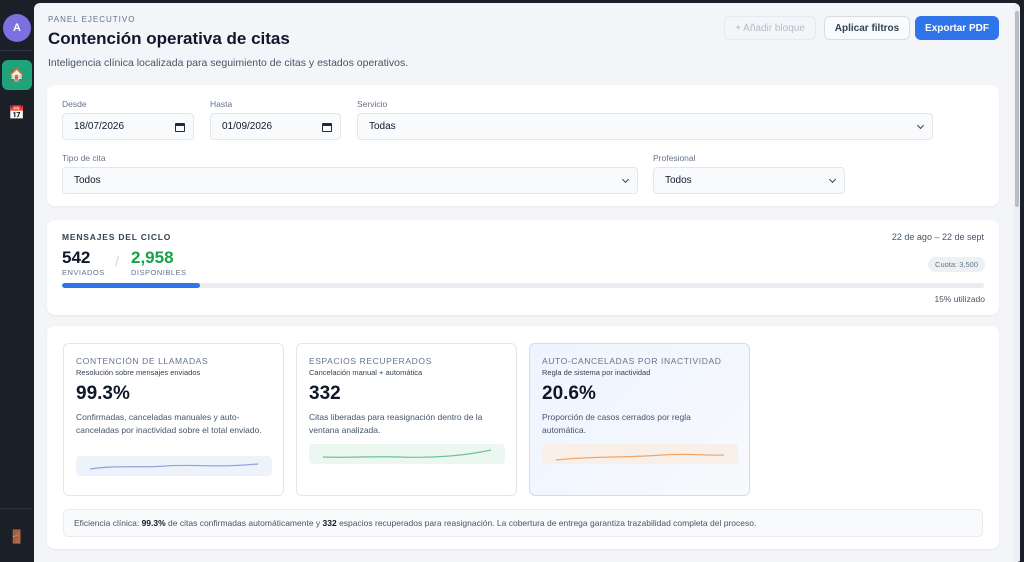  Describe the element at coordinates (329, 523) in the screenshot. I see `summary-value-2: 332` at that location.